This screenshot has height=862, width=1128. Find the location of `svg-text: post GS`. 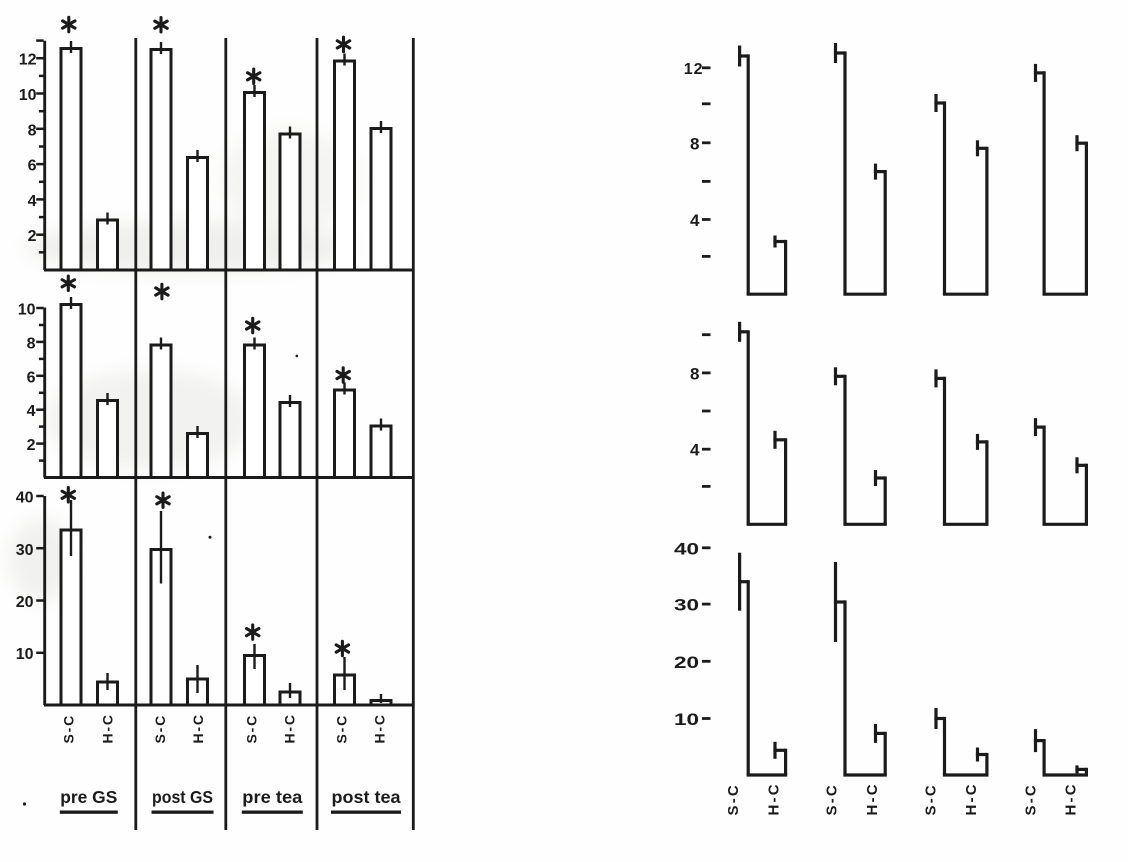

svg-text: post GS is located at coordinates (182, 797).